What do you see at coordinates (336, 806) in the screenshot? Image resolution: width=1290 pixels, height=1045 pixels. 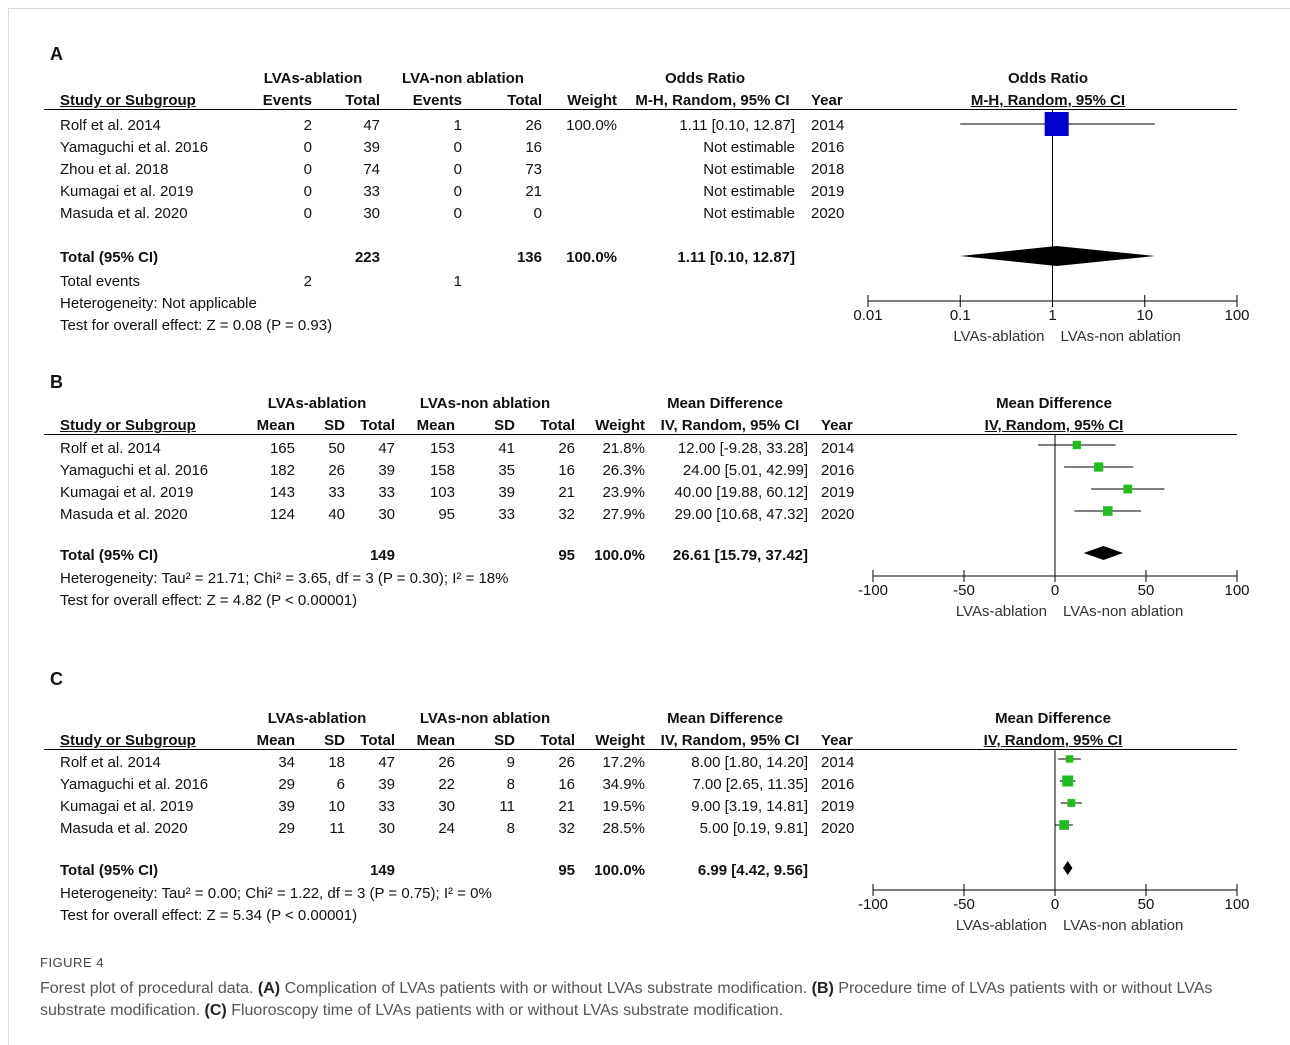 I see `sd1-cell: 10` at bounding box center [336, 806].